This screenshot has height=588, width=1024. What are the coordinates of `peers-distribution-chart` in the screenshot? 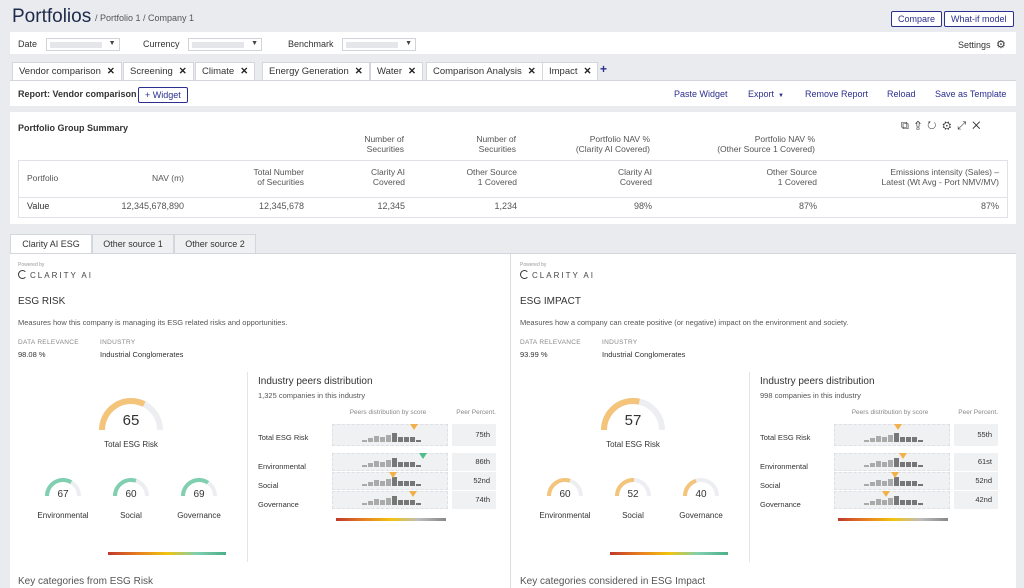 It's located at (892, 474).